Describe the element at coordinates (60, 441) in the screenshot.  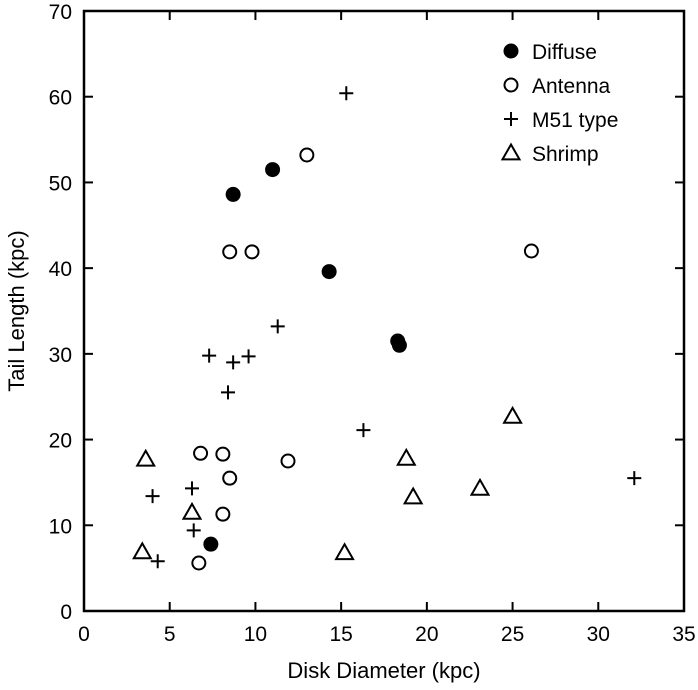
I see `y-tick-label: 20` at that location.